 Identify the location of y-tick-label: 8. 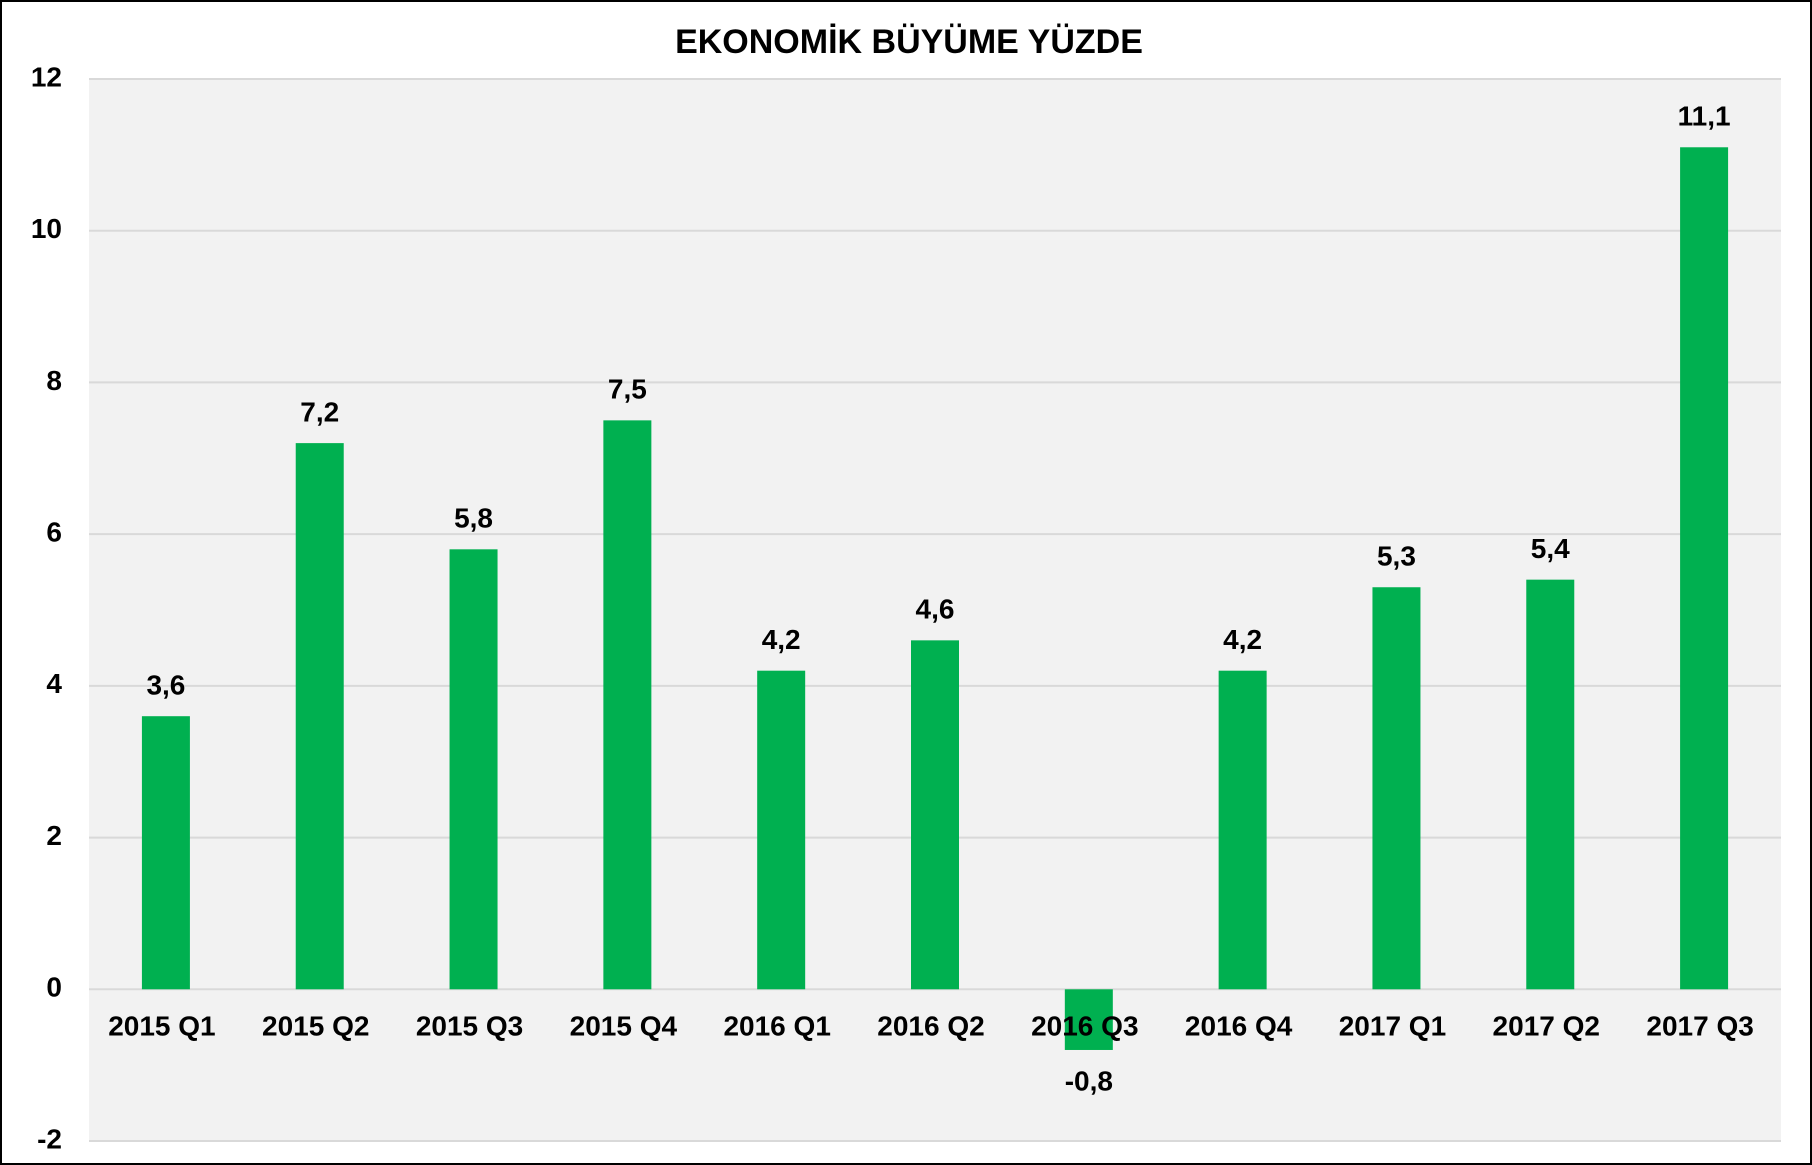
(54, 380).